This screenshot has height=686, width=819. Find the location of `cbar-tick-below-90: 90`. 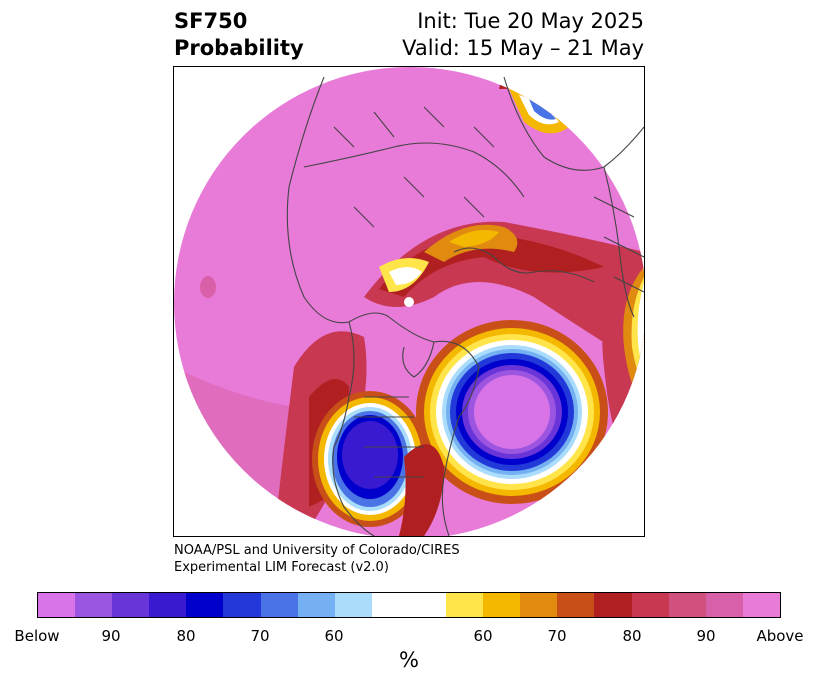

cbar-tick-below-90: 90 is located at coordinates (111, 636).